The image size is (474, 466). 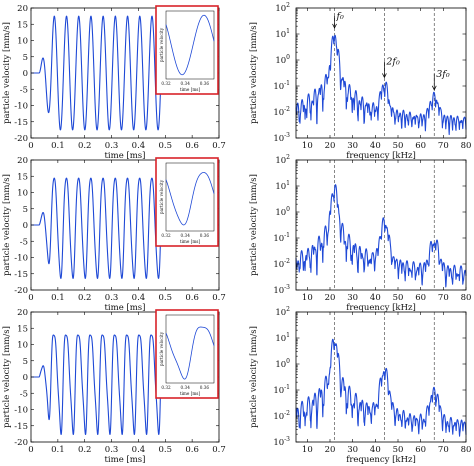 What do you see at coordinates (288, 57) in the screenshot?
I see `y-tick-exponent: 0` at bounding box center [288, 57].